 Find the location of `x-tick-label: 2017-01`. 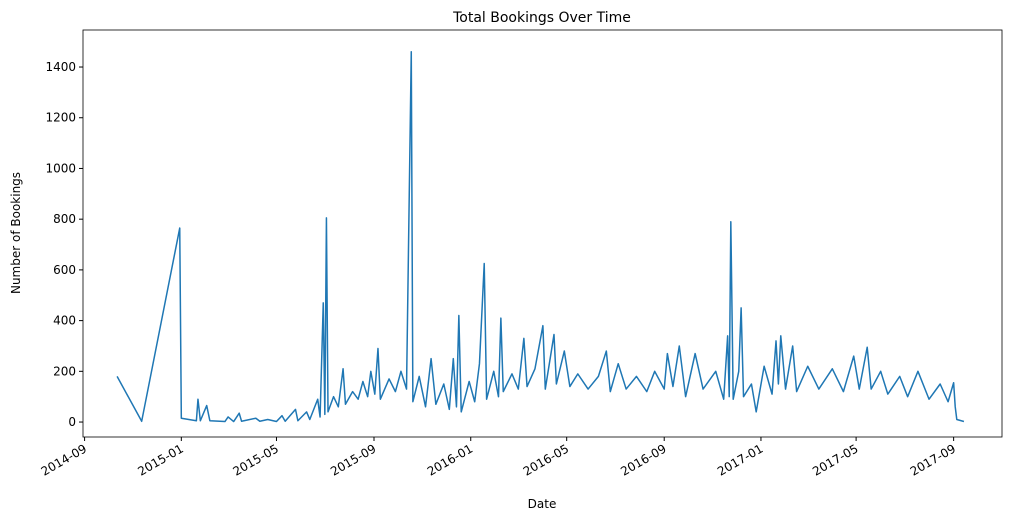

x-tick-label: 2017-01 is located at coordinates (740, 459).